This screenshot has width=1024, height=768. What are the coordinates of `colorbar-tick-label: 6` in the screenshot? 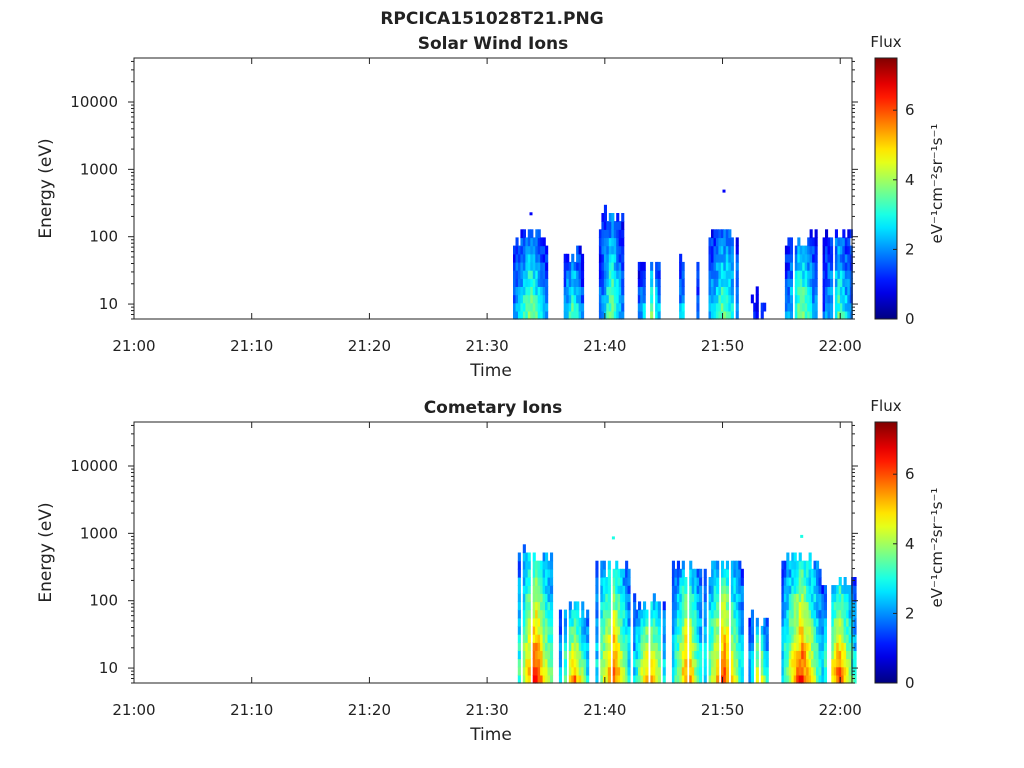 It's located at (910, 110).